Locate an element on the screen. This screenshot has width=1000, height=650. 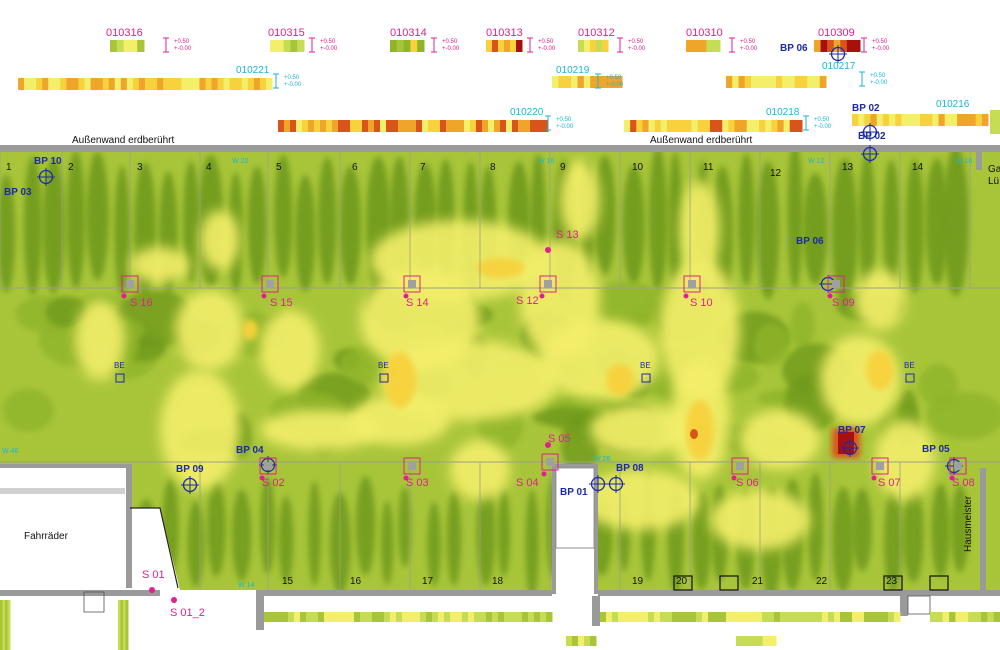
section-code-010313: 010313 is located at coordinates (504, 33).